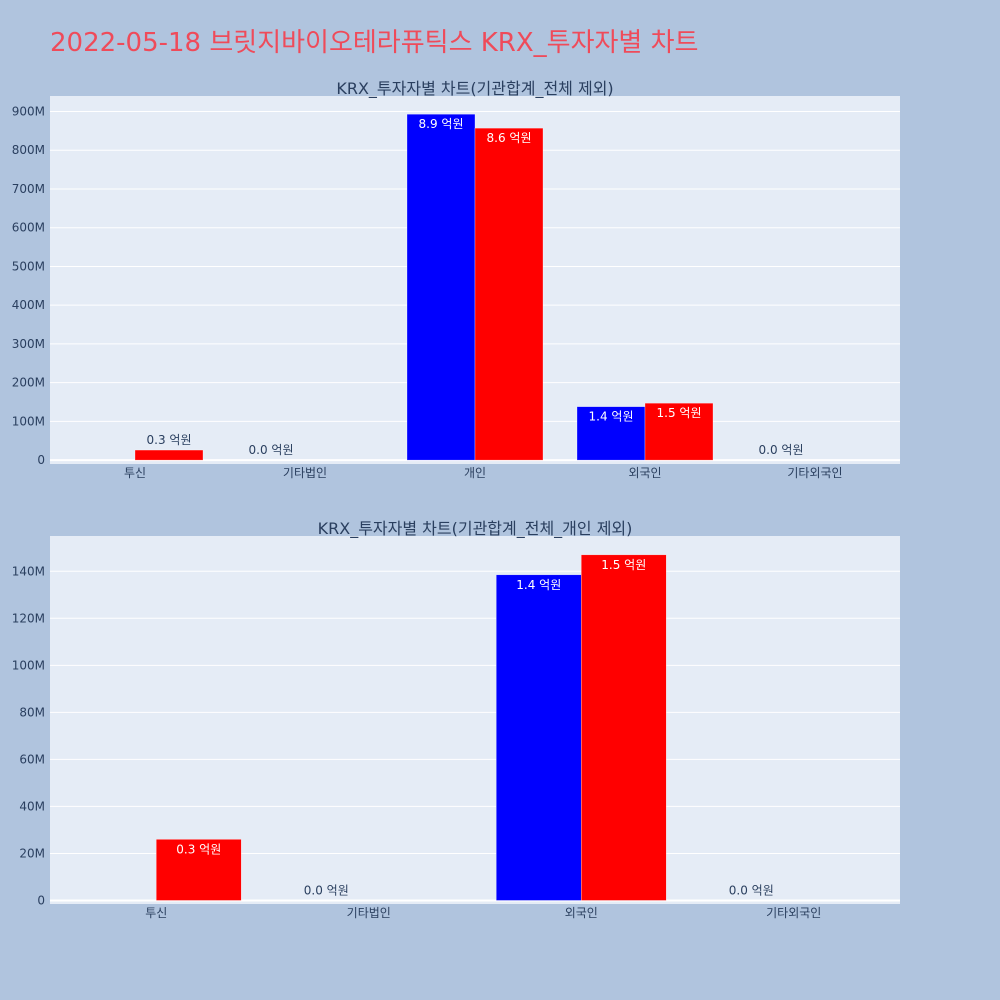 This screenshot has width=1000, height=1000. Describe the element at coordinates (28, 266) in the screenshot. I see `y-tick-label: 500M` at that location.